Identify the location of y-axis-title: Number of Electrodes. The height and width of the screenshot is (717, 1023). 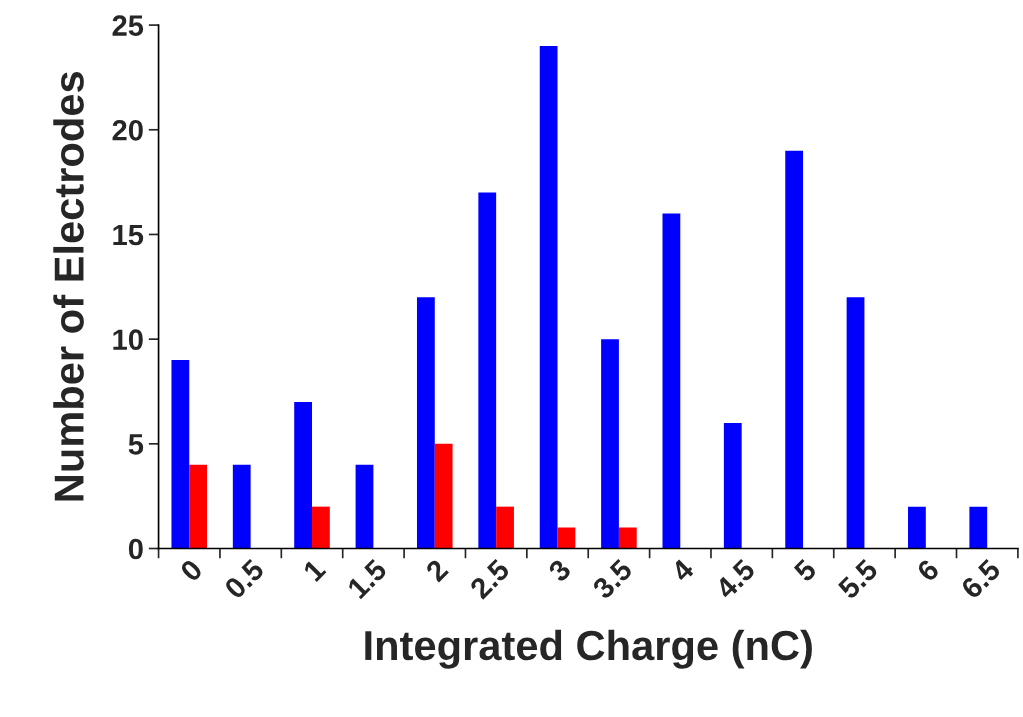
(68, 286).